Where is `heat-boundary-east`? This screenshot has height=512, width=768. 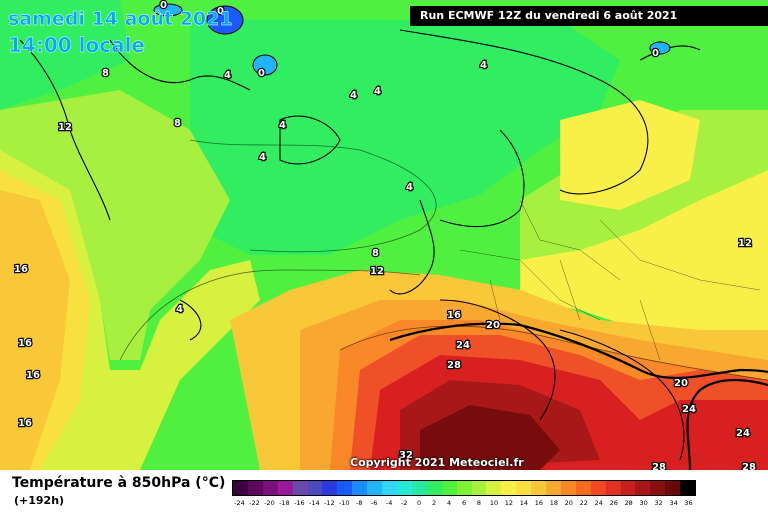 heat-boundary-east is located at coordinates (727, 424).